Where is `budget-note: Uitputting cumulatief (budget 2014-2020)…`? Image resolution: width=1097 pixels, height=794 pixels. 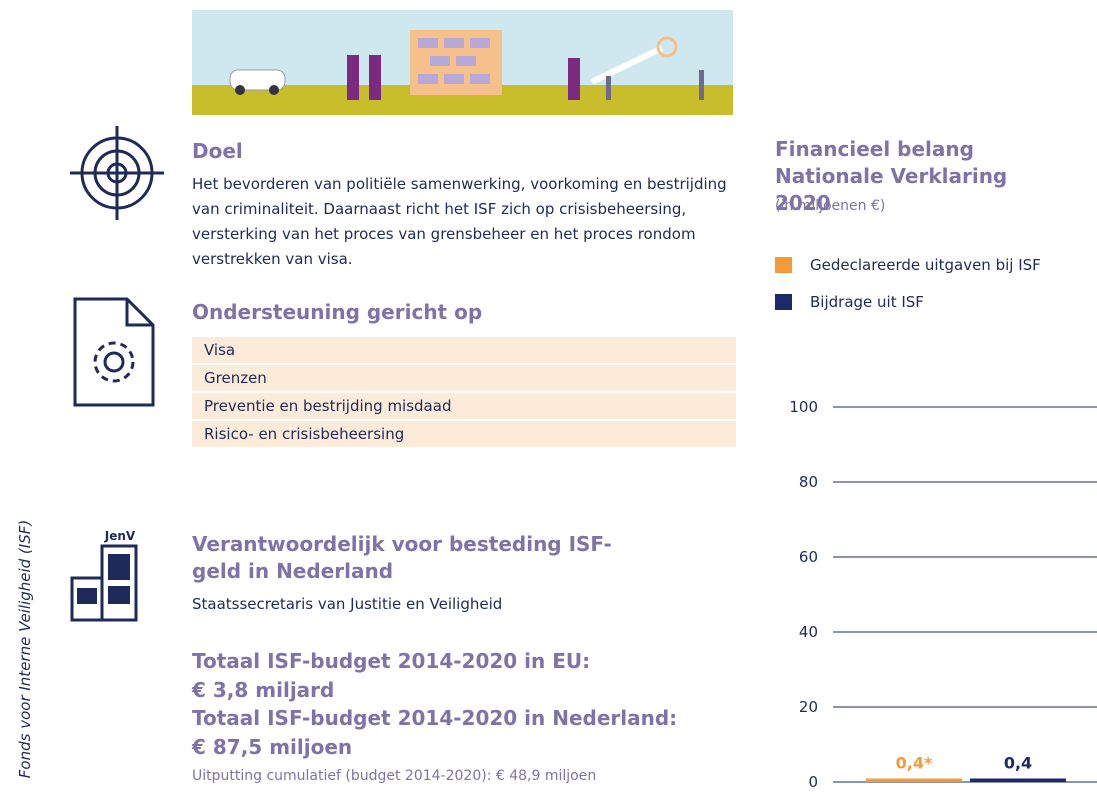 budget-note: Uitputting cumulatief (budget 2014-2020)… is located at coordinates (394, 776).